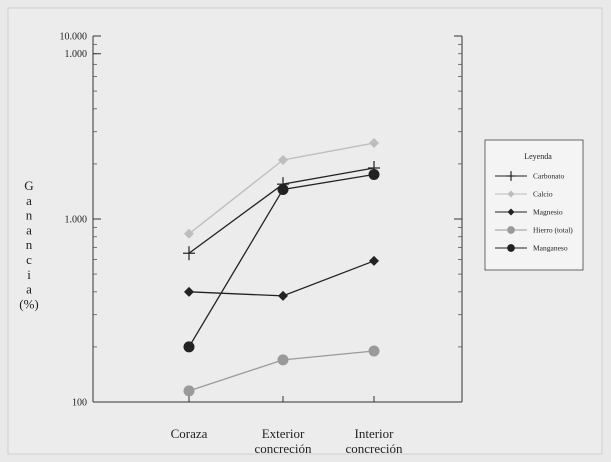 This screenshot has width=611, height=462. What do you see at coordinates (375, 433) in the screenshot?
I see `x-category-label: Interior` at bounding box center [375, 433].